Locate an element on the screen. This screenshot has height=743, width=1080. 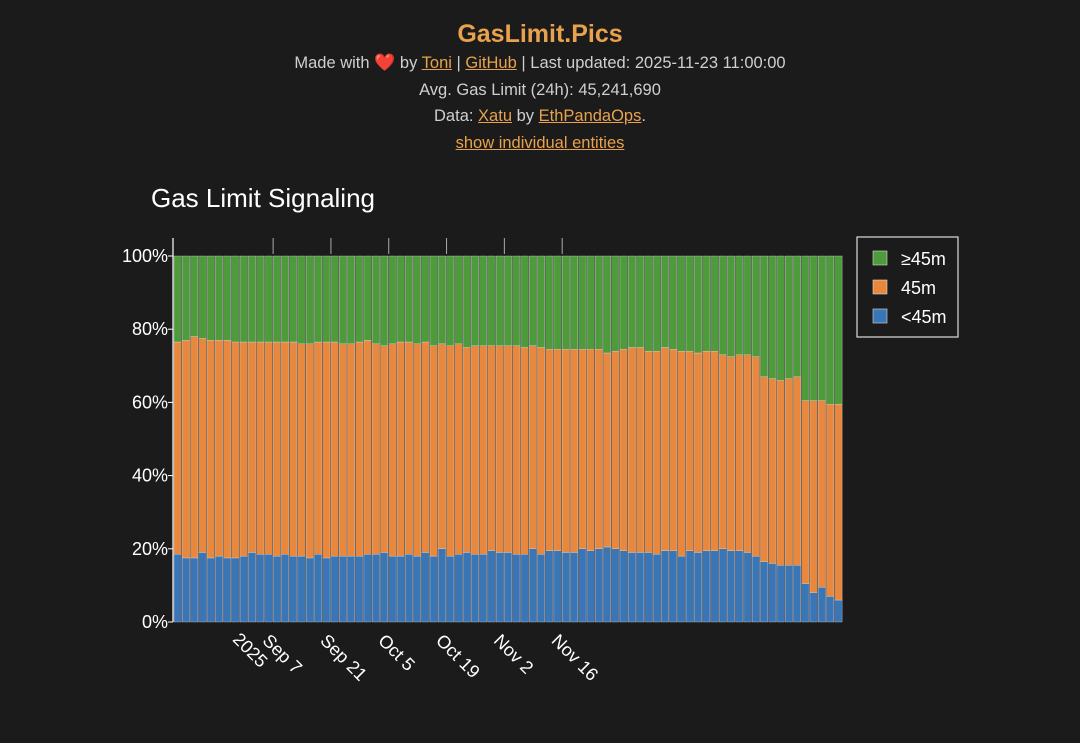
data-suffix-text: . is located at coordinates (643, 116).